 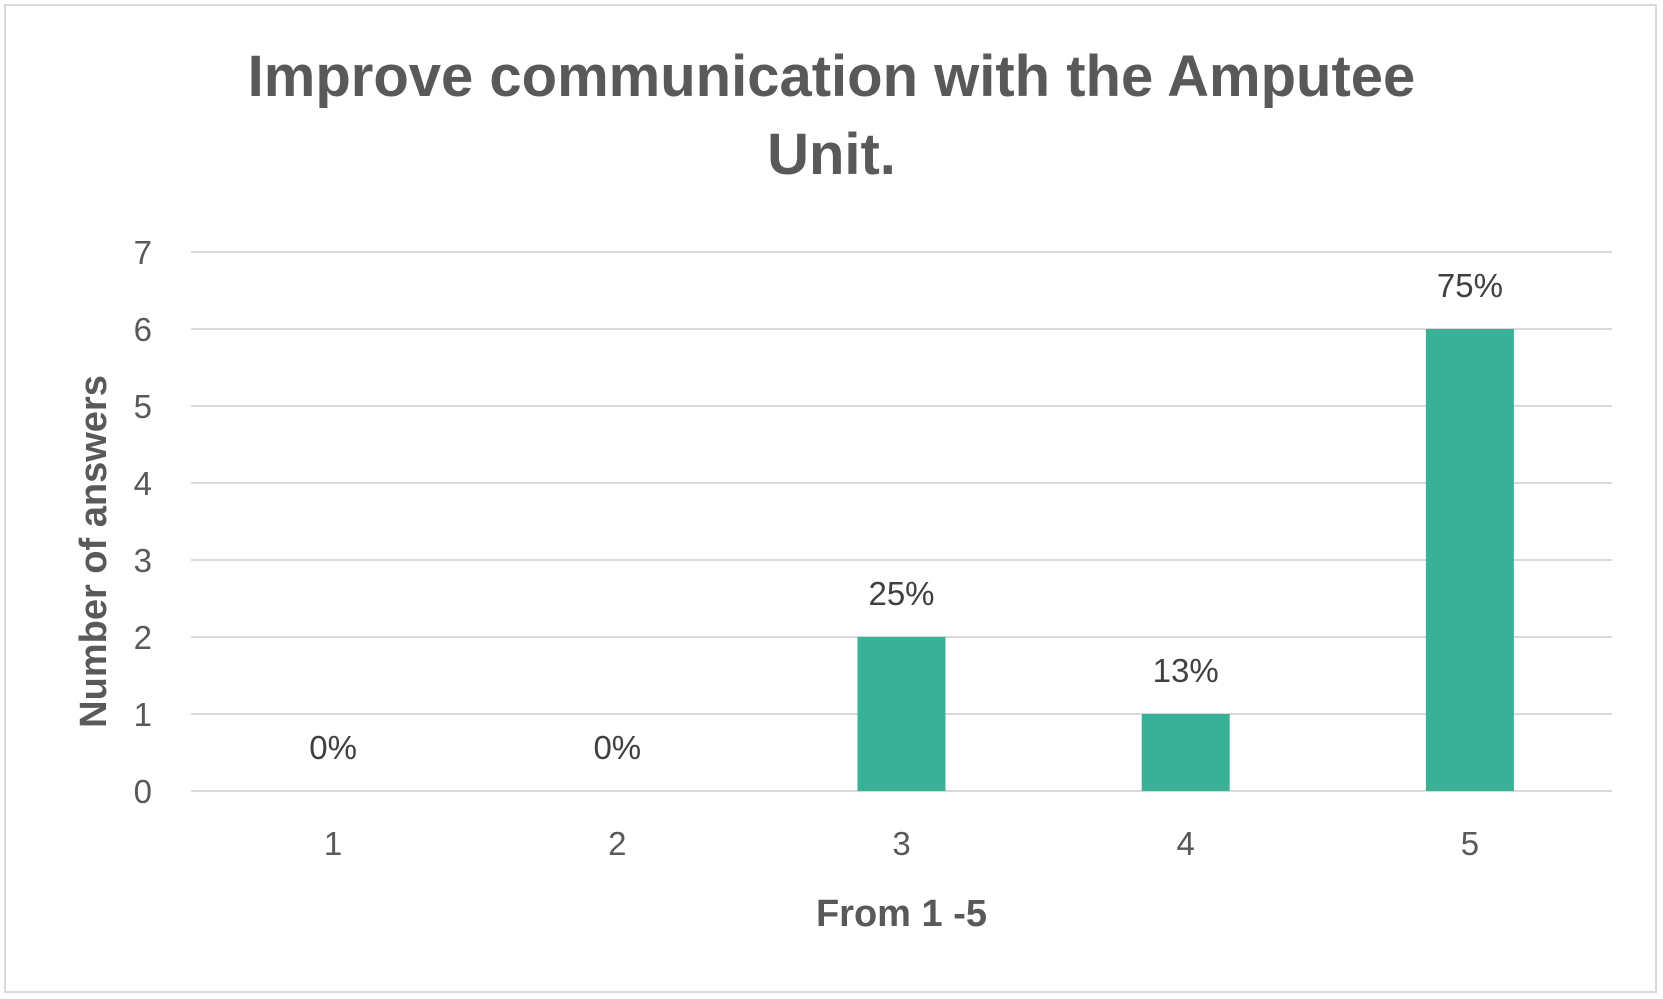 I want to click on x-tick-label-2: 2, so click(x=617, y=843).